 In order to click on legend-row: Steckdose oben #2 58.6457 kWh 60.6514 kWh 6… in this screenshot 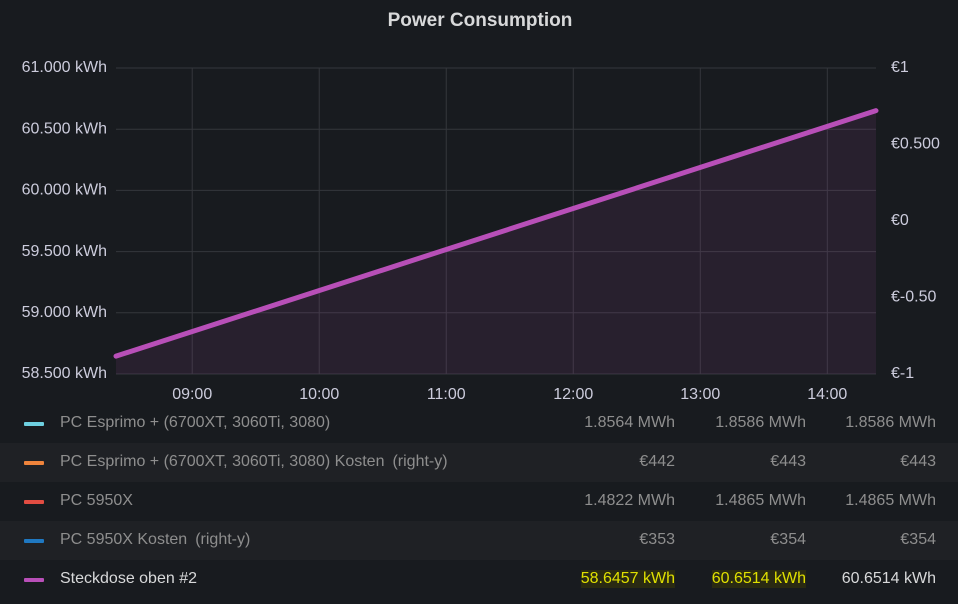, I will do `click(479, 579)`.